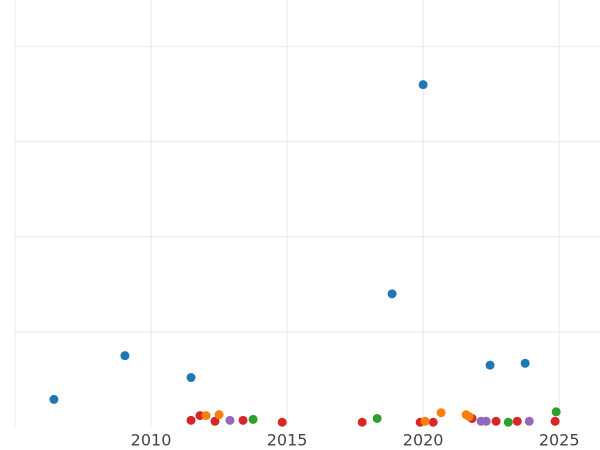  Describe the element at coordinates (559, 440) in the screenshot. I see `x-tick-label: 2025` at that location.